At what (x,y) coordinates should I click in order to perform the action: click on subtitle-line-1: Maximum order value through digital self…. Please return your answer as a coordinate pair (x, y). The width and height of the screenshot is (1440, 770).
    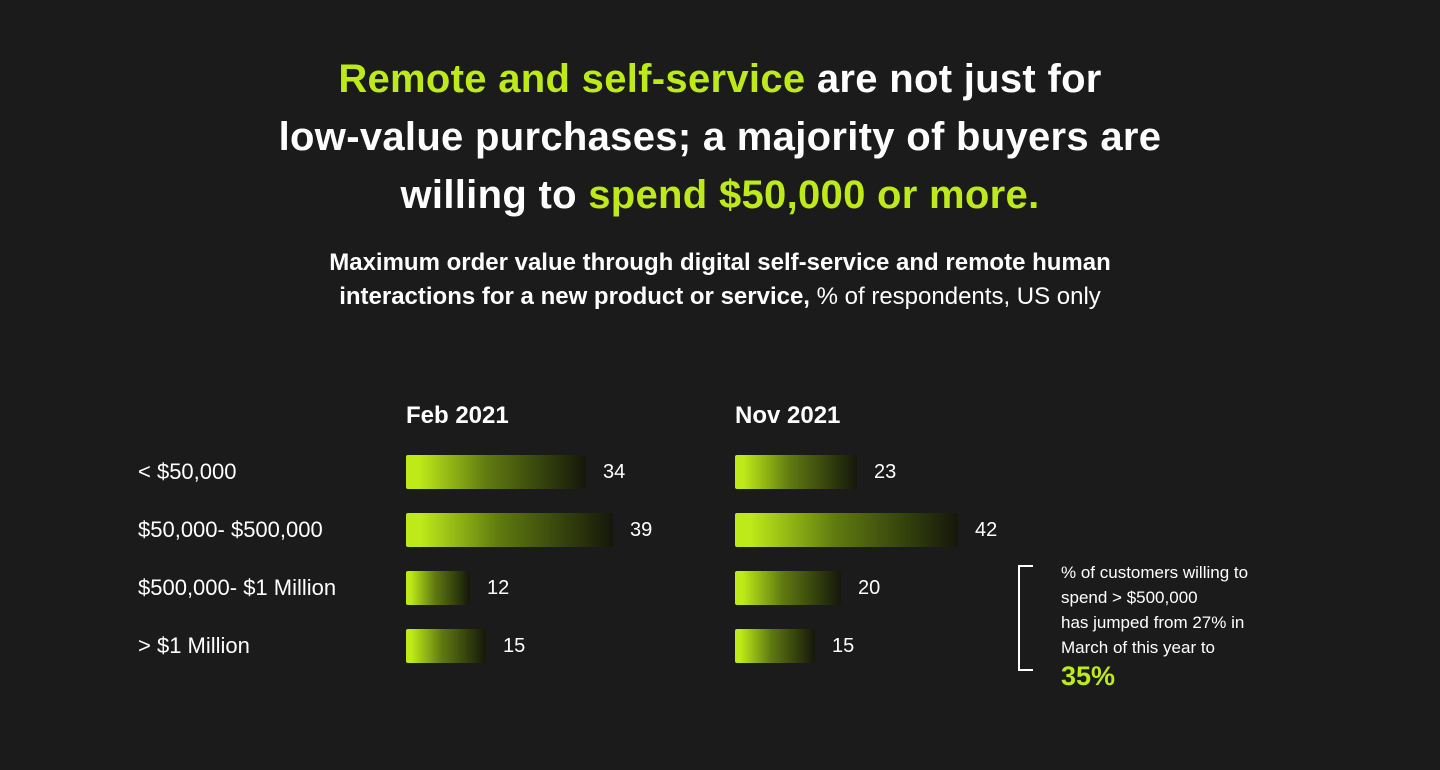
    Looking at the image, I should click on (720, 262).